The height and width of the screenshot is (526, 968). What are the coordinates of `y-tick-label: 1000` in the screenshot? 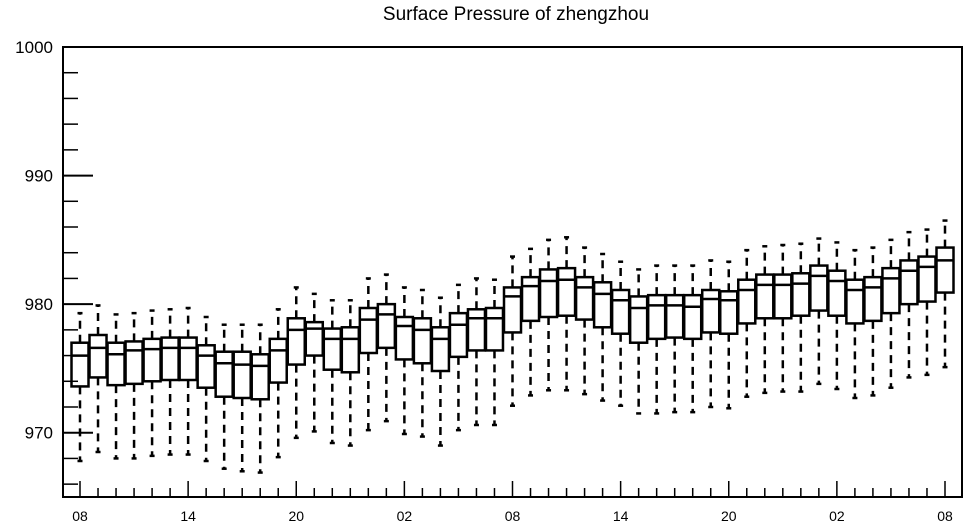 It's located at (34, 47).